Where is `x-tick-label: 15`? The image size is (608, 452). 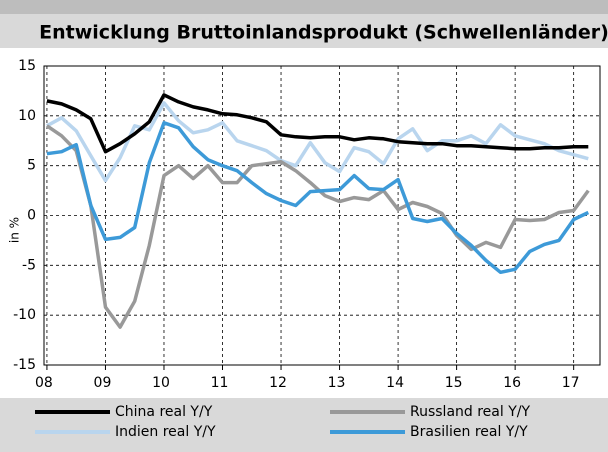 x-tick-label: 15 is located at coordinates (454, 383).